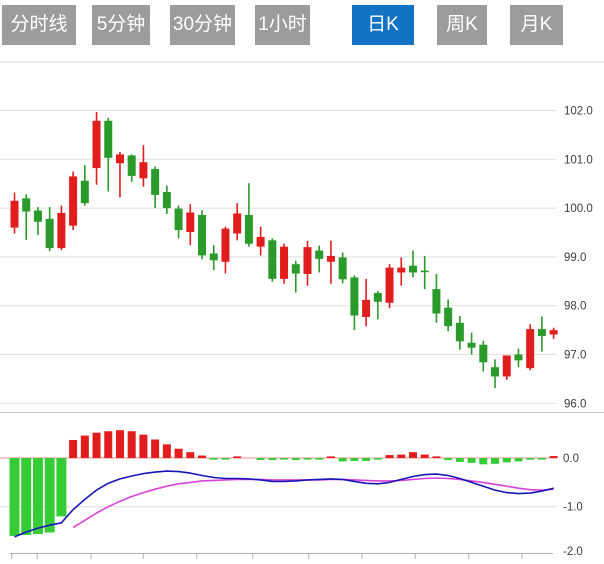  What do you see at coordinates (575, 356) in the screenshot?
I see `svg-text: 97.0` at bounding box center [575, 356].